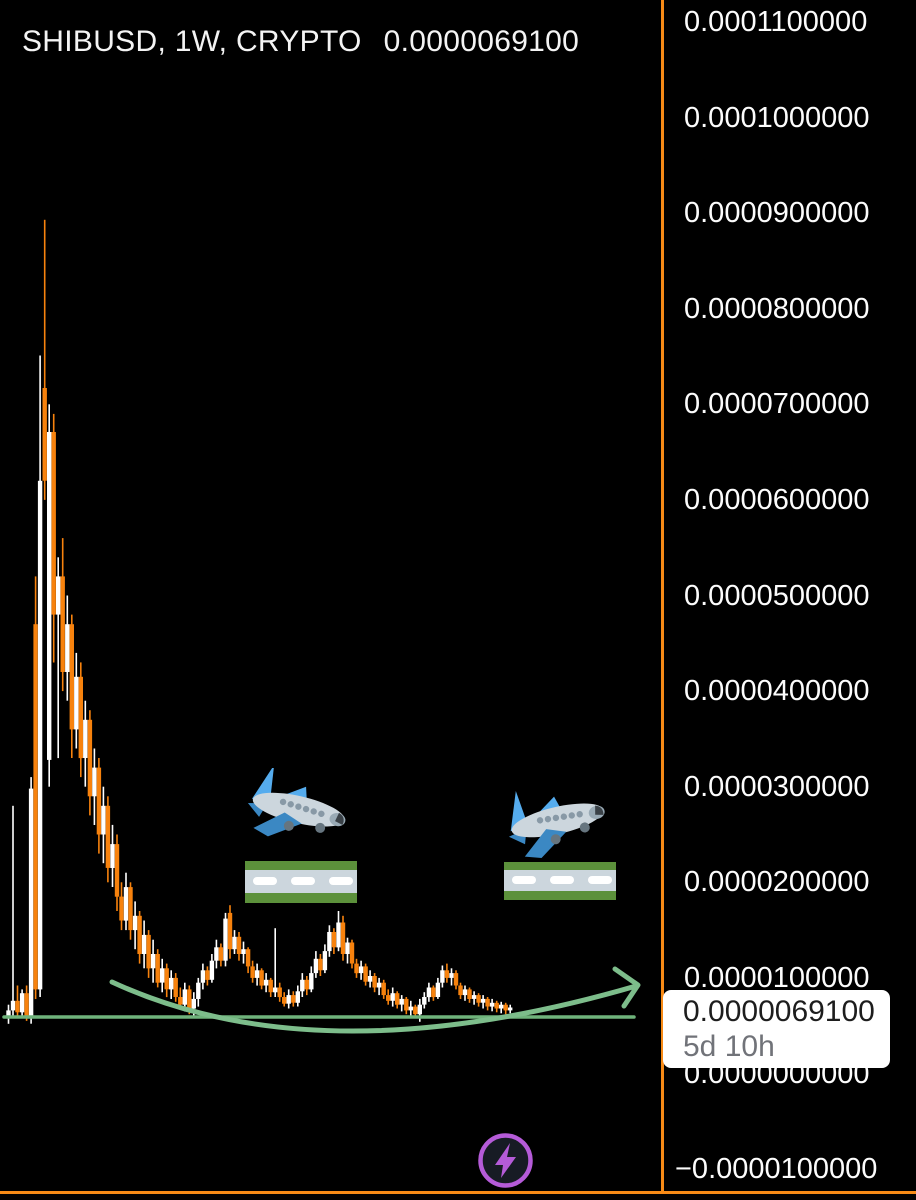  I want to click on price-tick-label: 0.0000200000, so click(777, 882).